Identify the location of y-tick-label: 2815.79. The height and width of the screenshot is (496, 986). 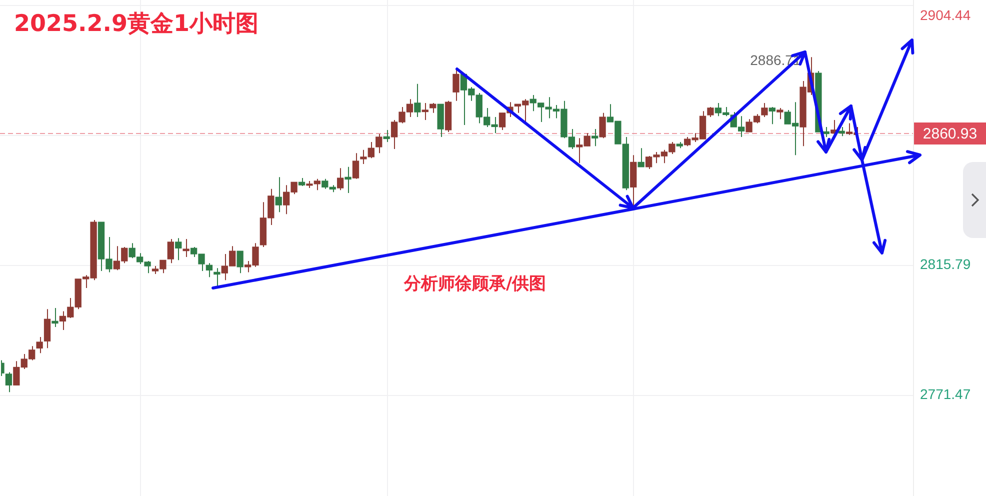
(945, 264).